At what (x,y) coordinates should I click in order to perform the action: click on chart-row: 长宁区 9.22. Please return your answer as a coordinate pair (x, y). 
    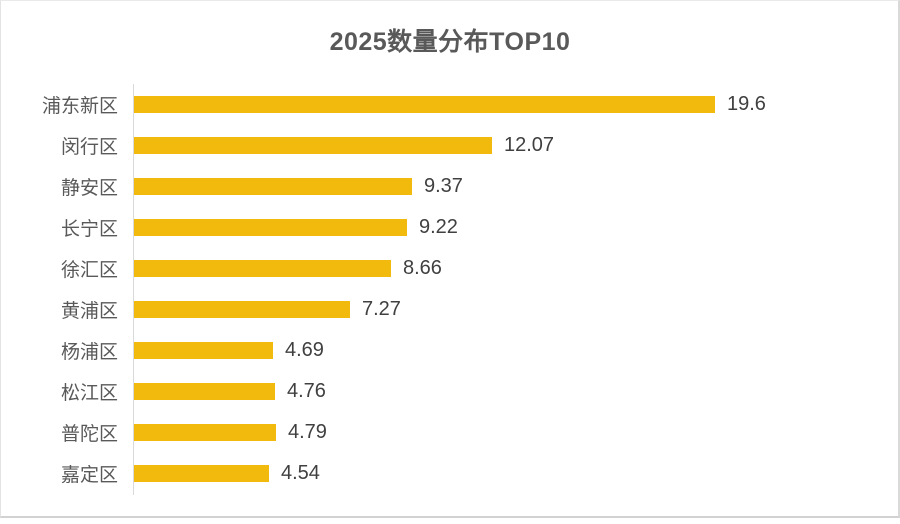
    Looking at the image, I should click on (450, 227).